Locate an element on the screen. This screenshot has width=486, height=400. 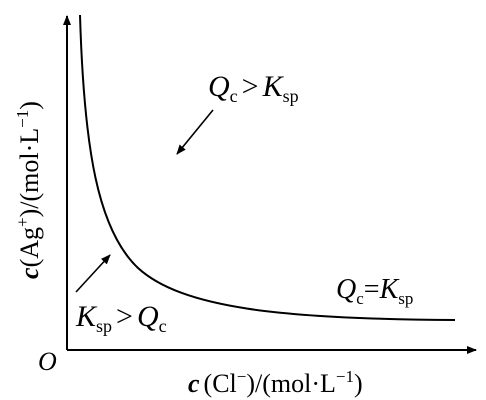
arrow-toward-curve is located at coordinates (195, 132).